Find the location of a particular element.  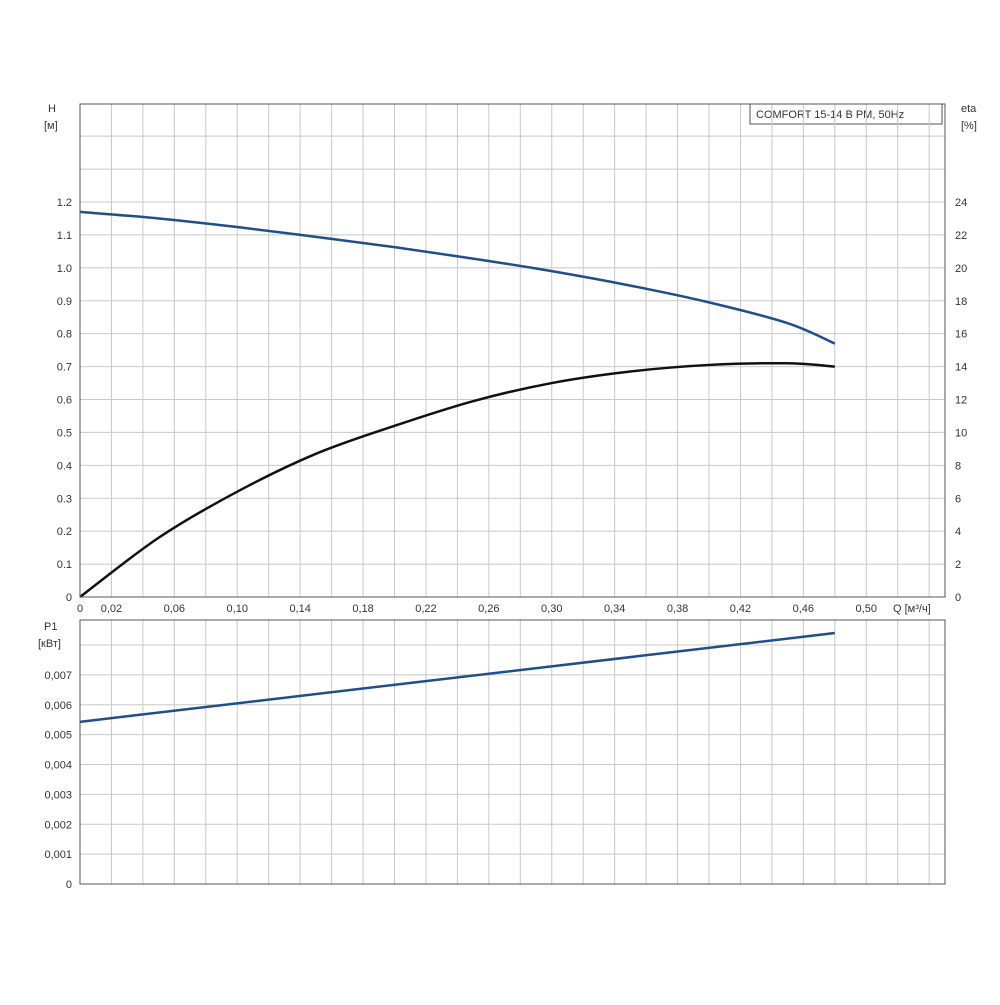

p1-tick-label: 0,005 is located at coordinates (58, 736).